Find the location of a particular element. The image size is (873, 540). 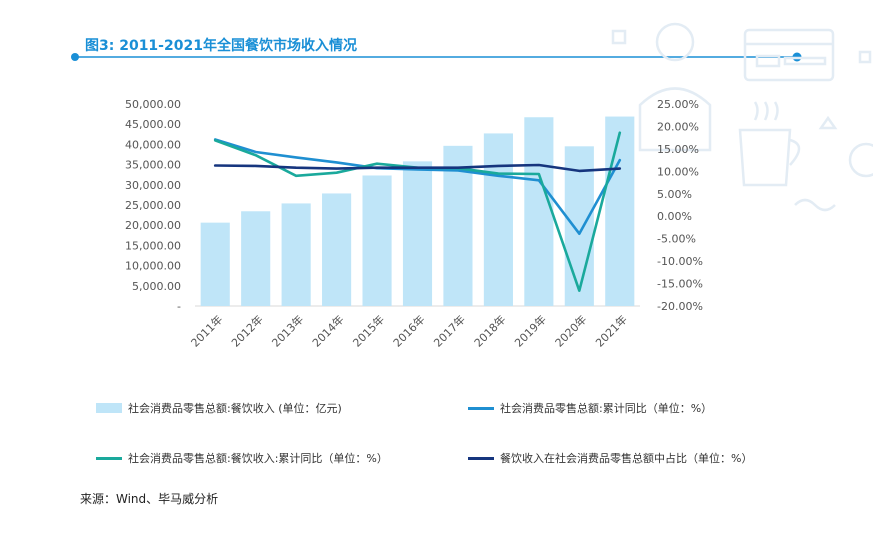

x-tick-label: 2020年 is located at coordinates (570, 330).